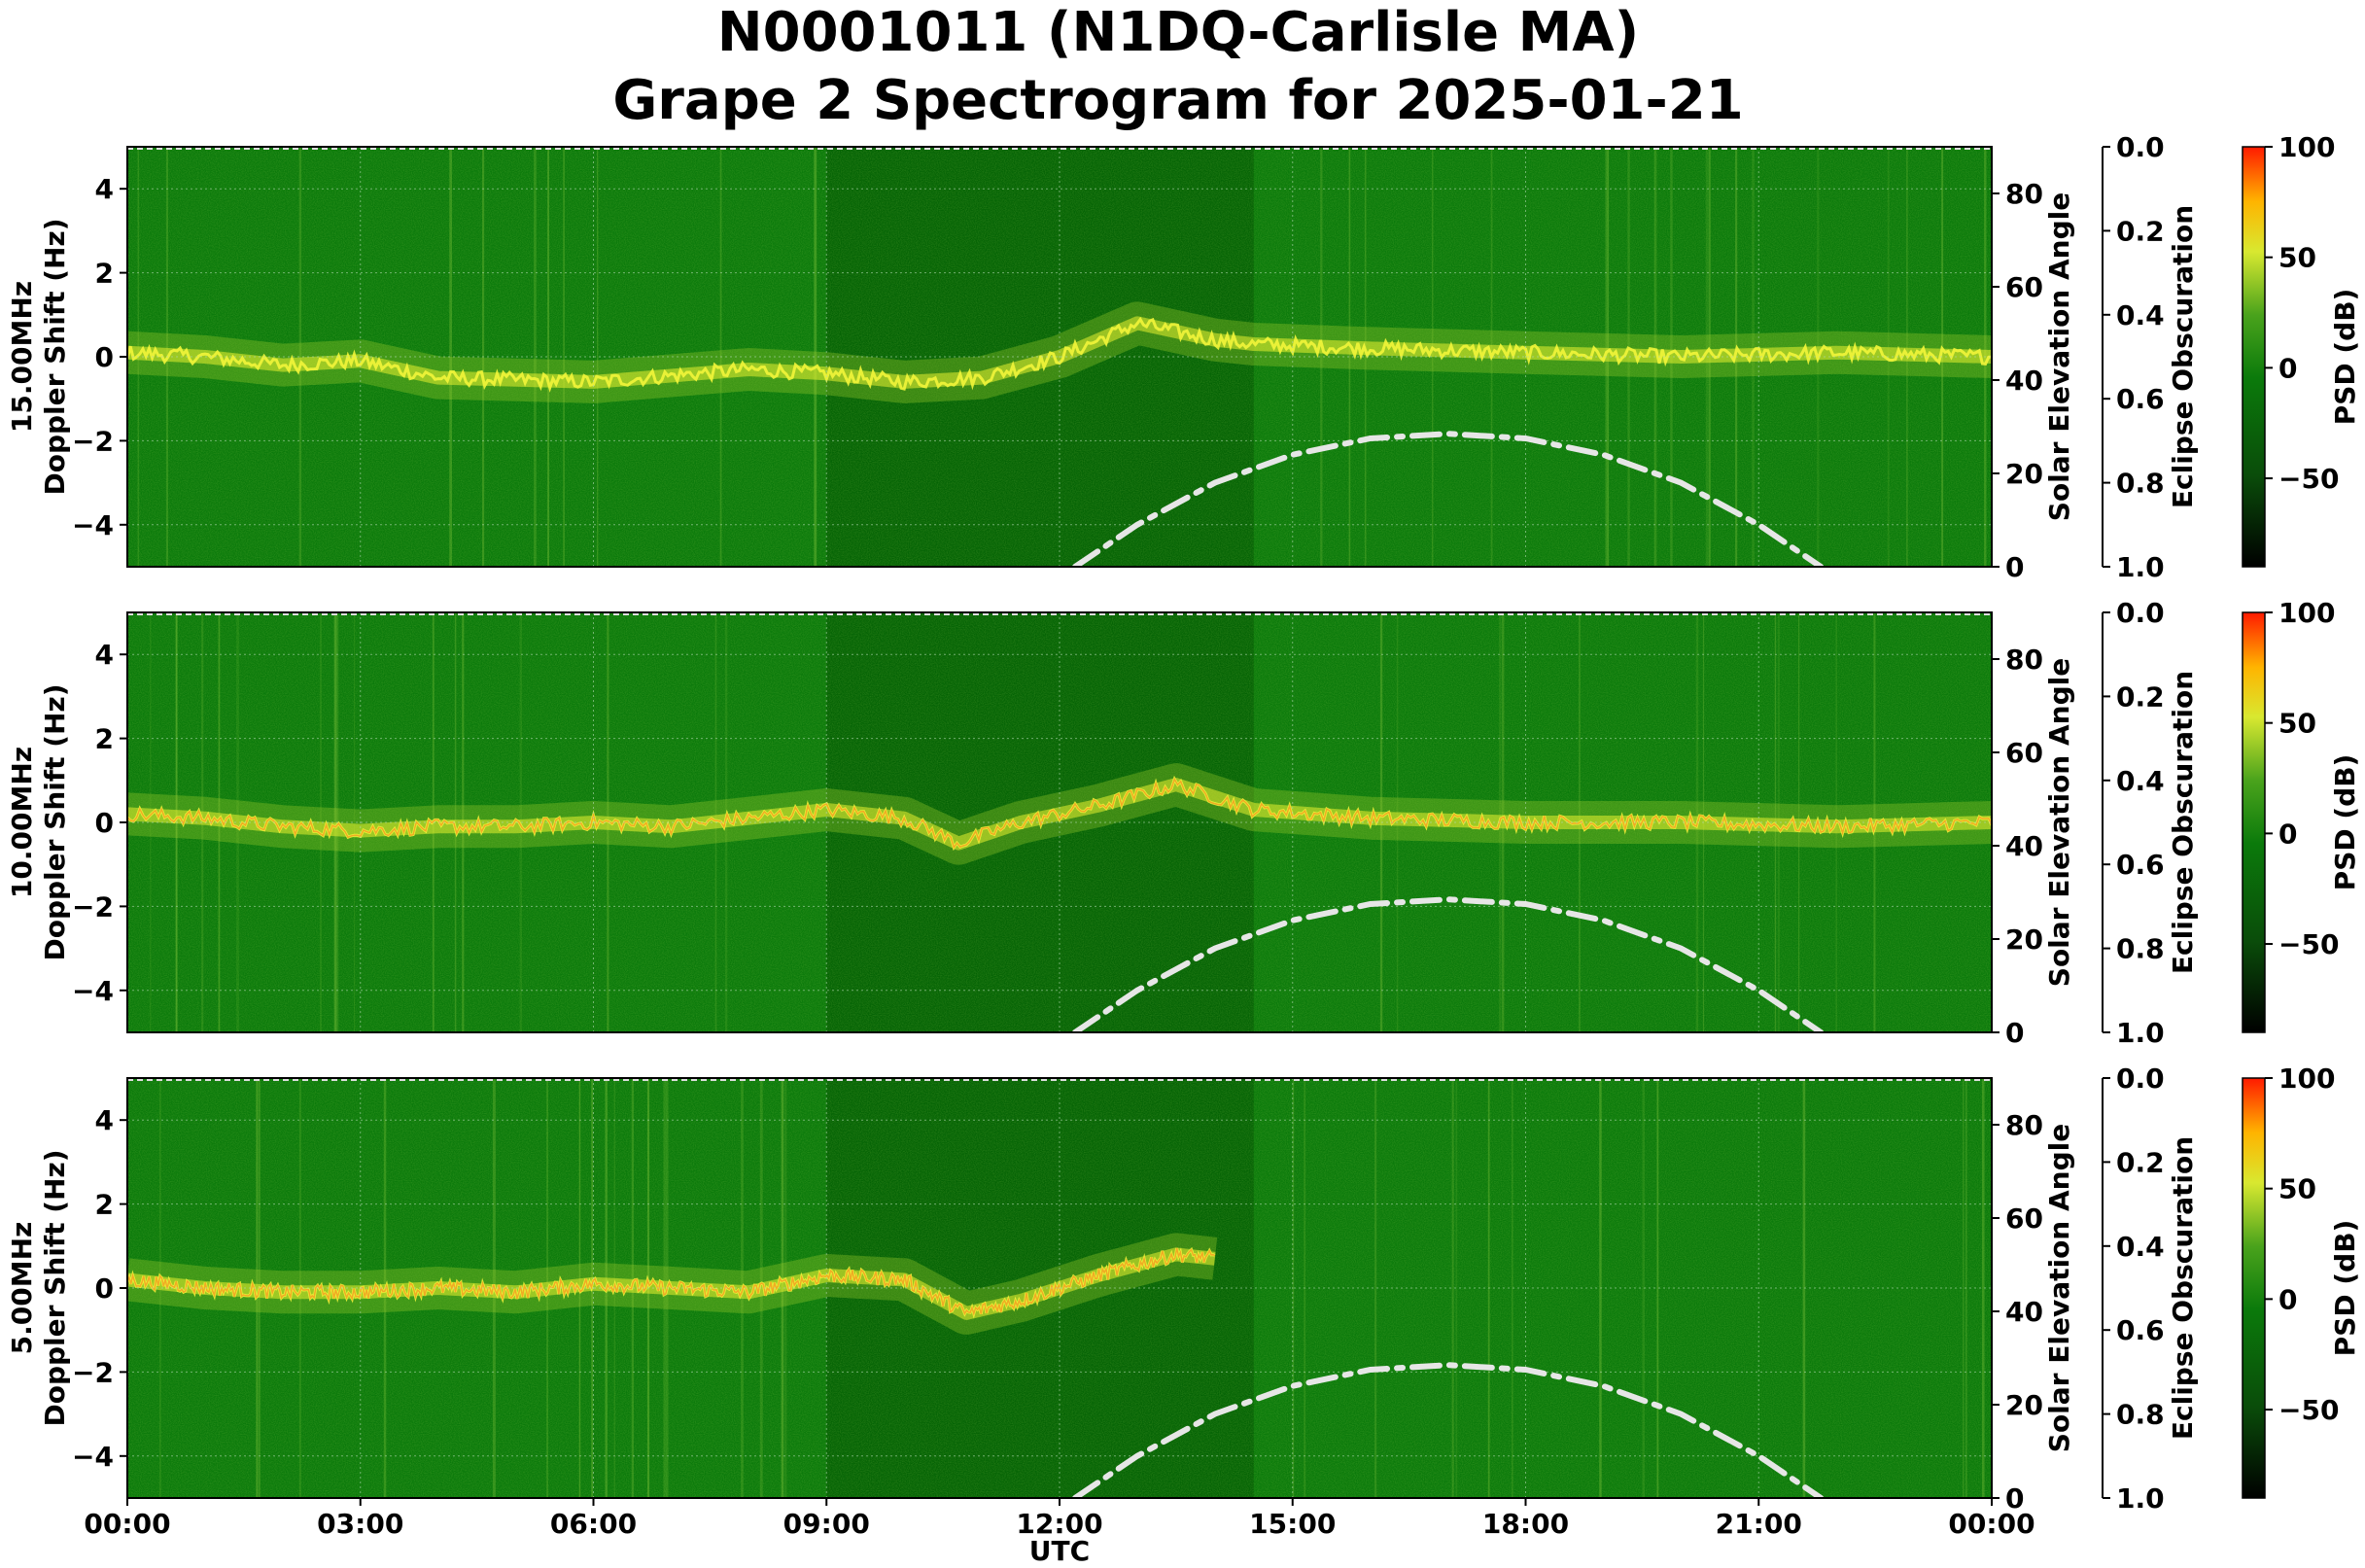  I want to click on colorbar-label: PSD (dB), so click(2345, 357).